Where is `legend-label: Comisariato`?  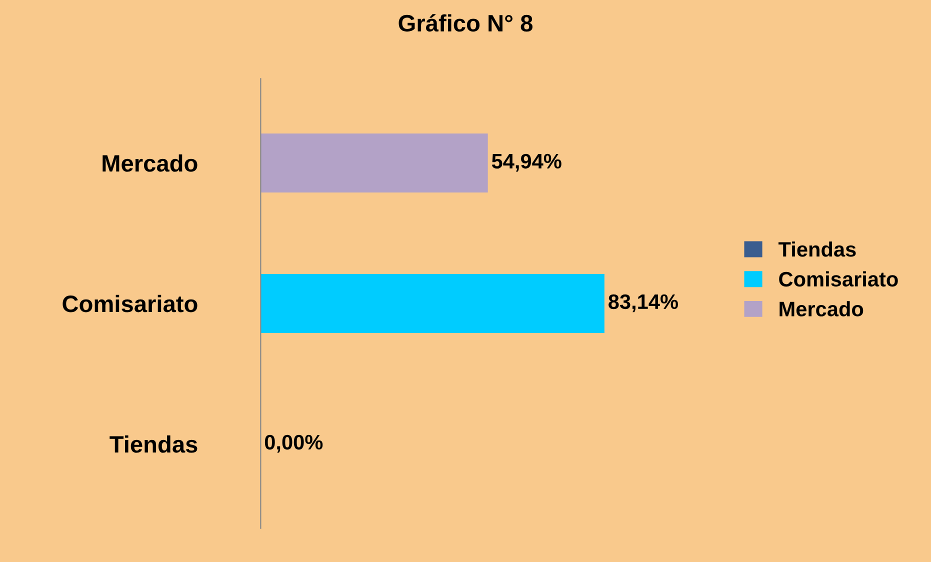
legend-label: Comisariato is located at coordinates (838, 279).